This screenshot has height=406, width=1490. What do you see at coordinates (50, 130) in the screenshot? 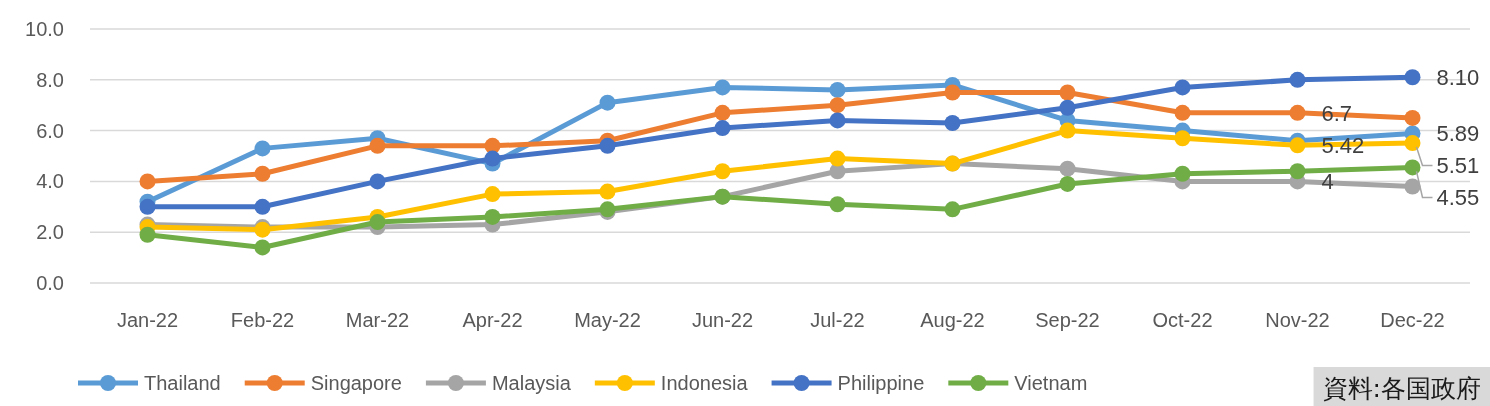
I see `y-tick-label: 6.0` at bounding box center [50, 130].